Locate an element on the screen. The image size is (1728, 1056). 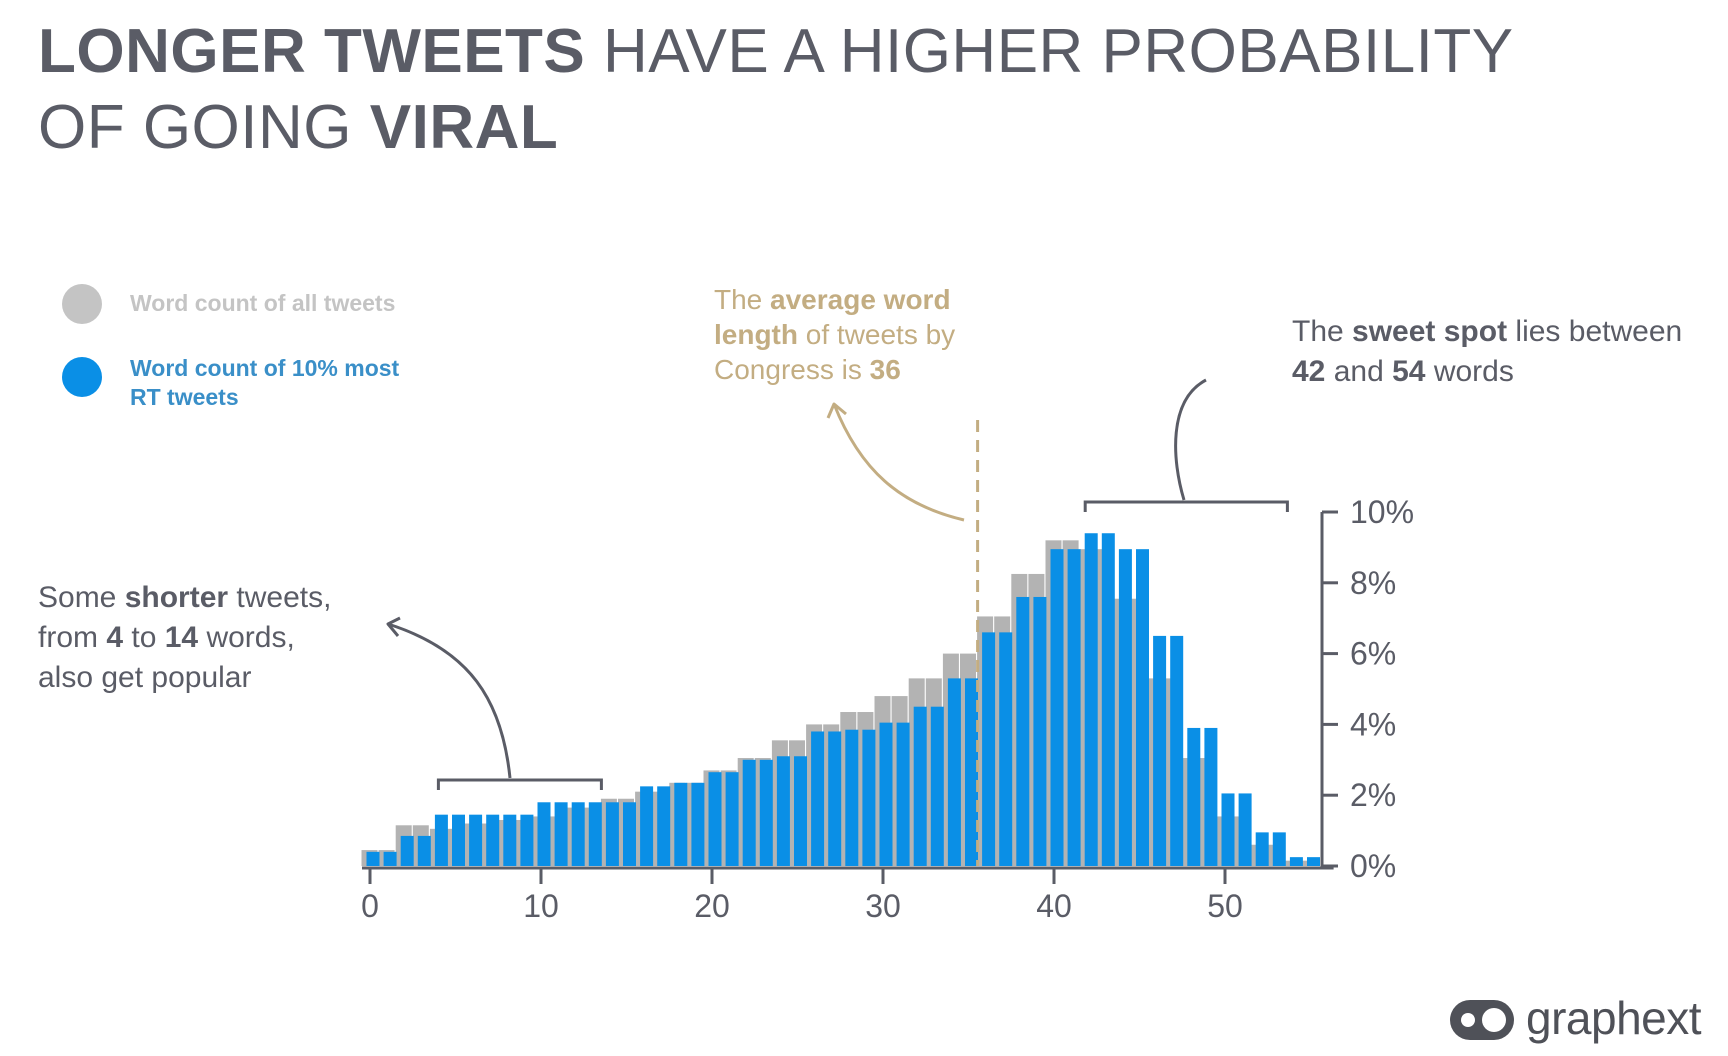
legend-label-rt-tweets: Word count of 10% most RT tweets is located at coordinates (264, 383).